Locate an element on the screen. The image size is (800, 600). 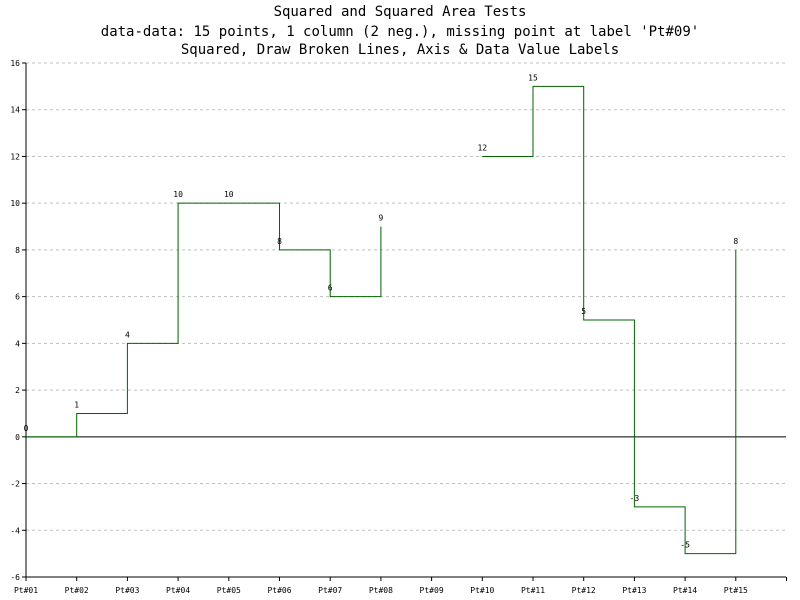
y-tick-label: 0 is located at coordinates (17, 437).